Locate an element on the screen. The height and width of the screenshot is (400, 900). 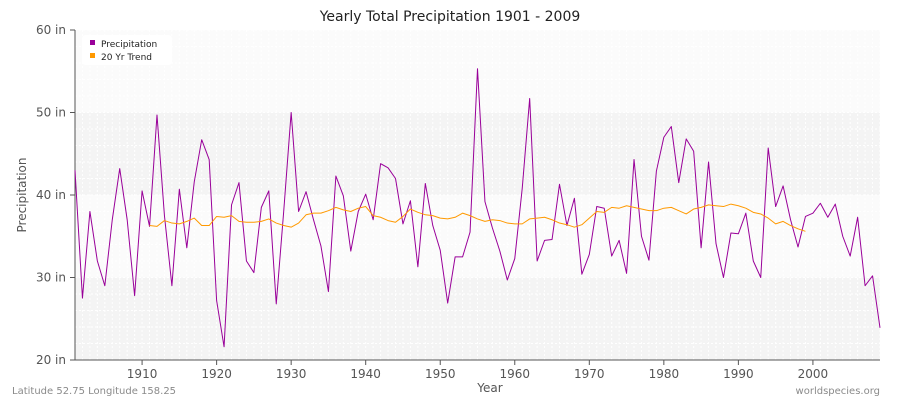
y-tick-label: 30 in is located at coordinates (51, 278).